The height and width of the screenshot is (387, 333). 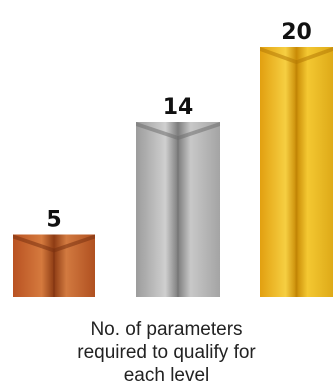 I want to click on bar-value-label-3: 20, so click(x=296, y=32).